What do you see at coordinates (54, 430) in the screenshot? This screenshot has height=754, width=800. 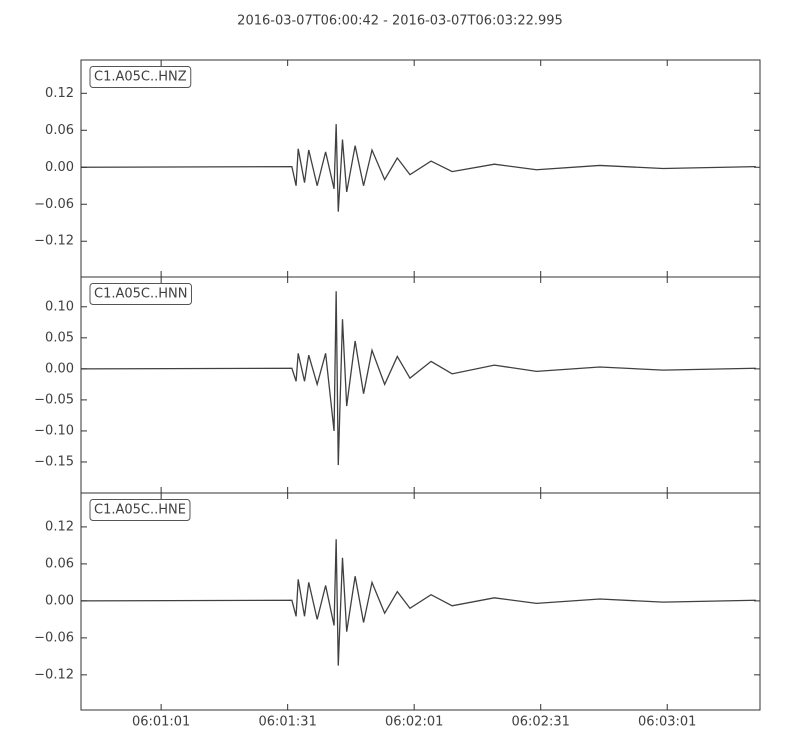 I see `y-tick-label: −0.10` at bounding box center [54, 430].